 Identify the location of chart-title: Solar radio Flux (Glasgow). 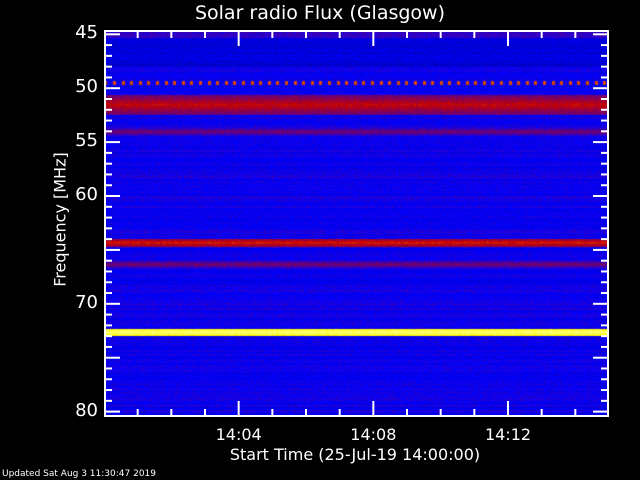
(320, 13).